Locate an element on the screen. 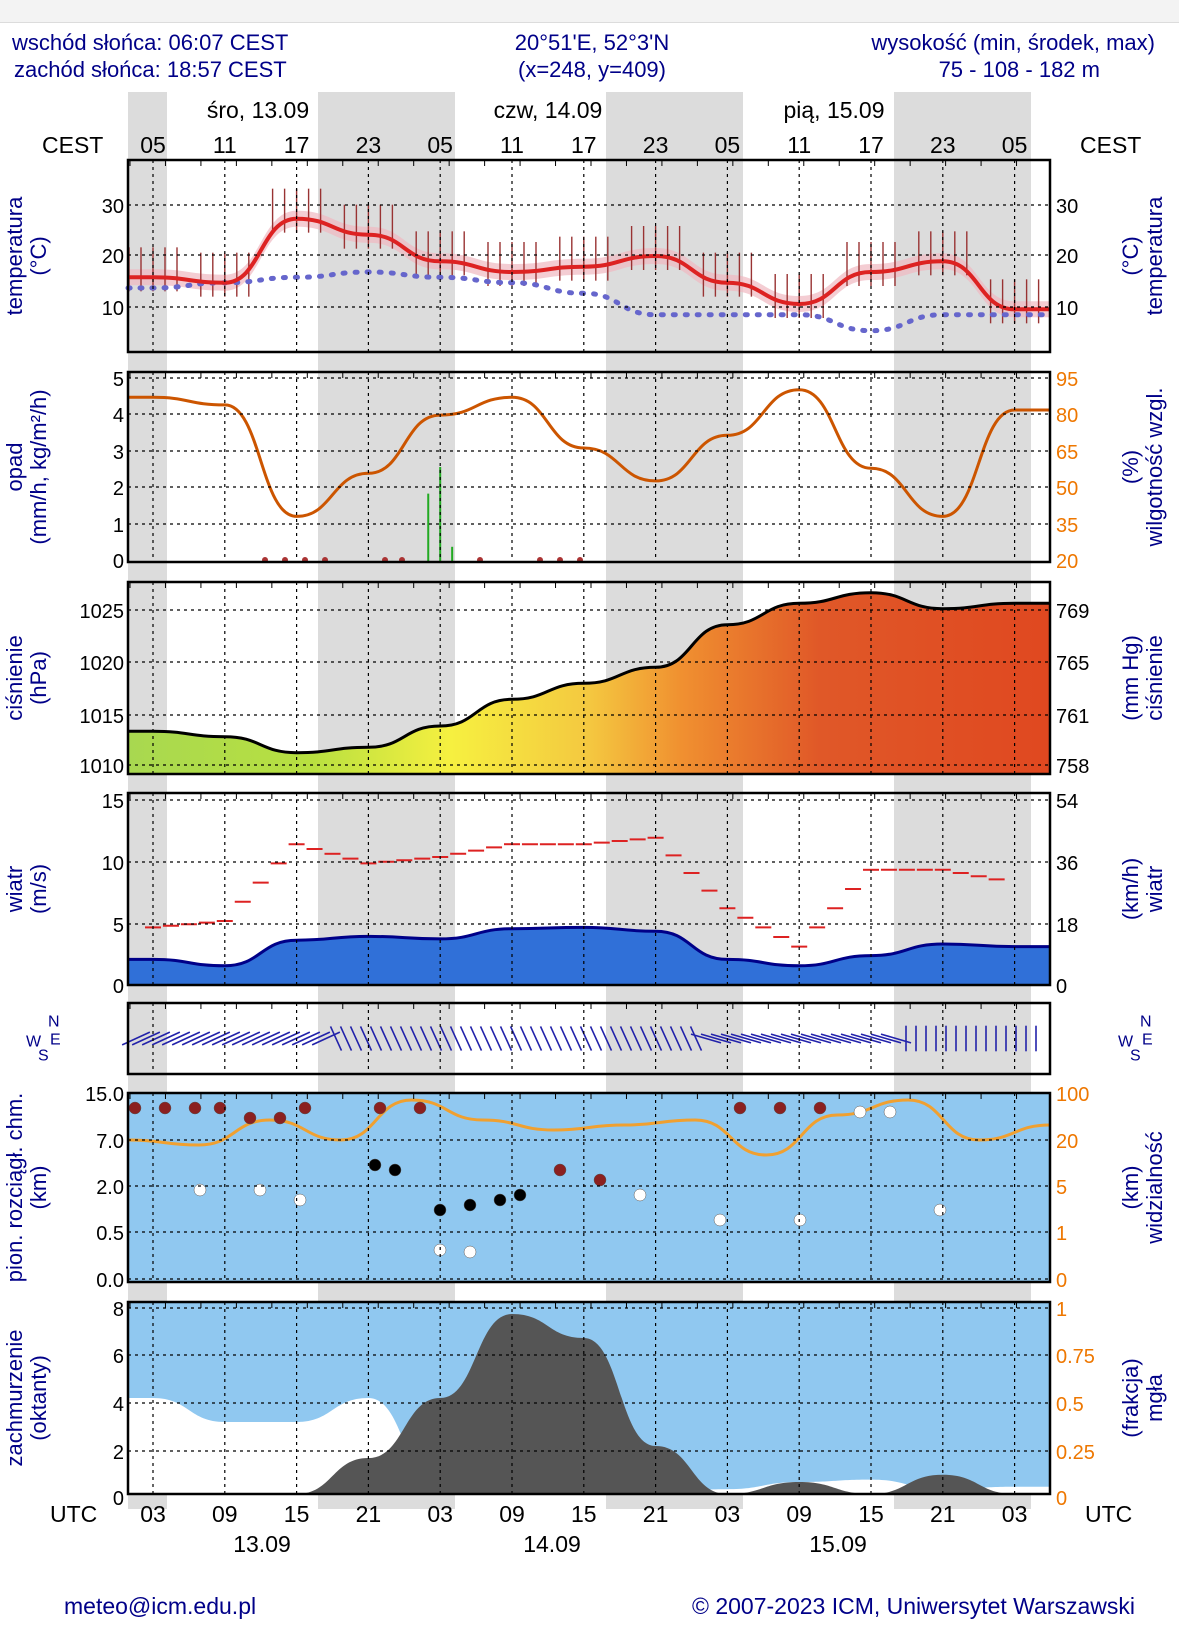 Image resolution: width=1179 pixels, height=1639 pixels. tick-label-left: 5 is located at coordinates (118, 380).